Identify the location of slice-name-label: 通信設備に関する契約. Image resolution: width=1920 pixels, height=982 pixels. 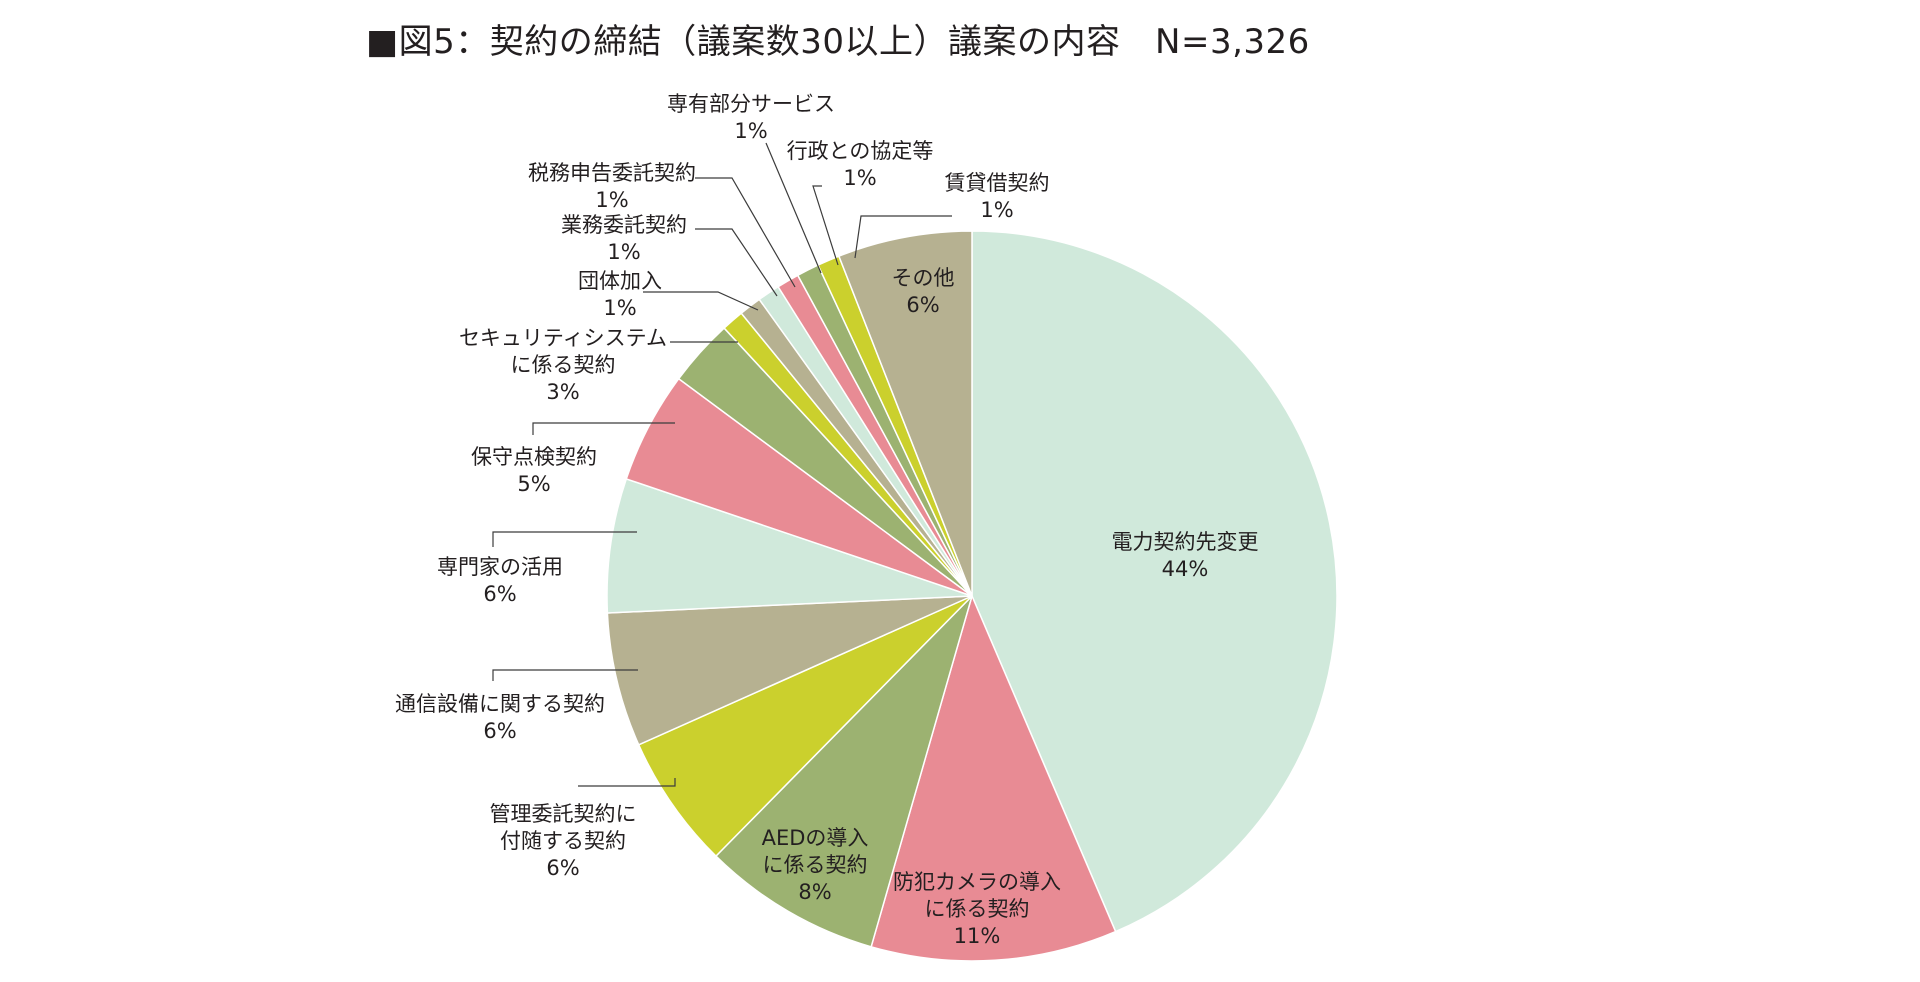
(500, 704).